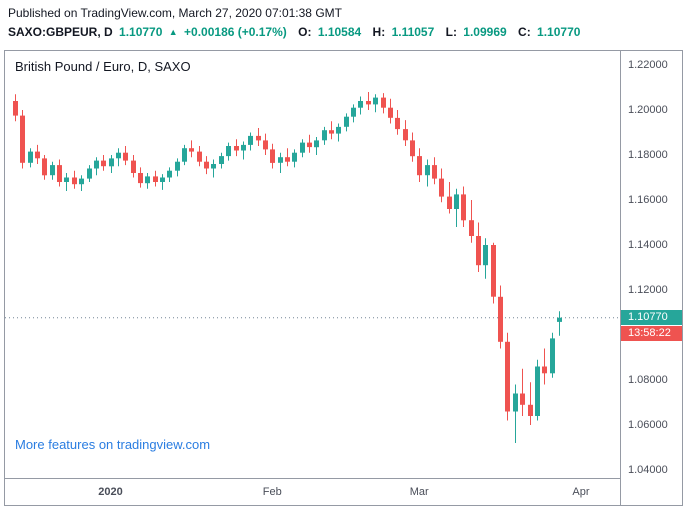  Describe the element at coordinates (141, 32) in the screenshot. I see `last-price: 1.10770` at that location.